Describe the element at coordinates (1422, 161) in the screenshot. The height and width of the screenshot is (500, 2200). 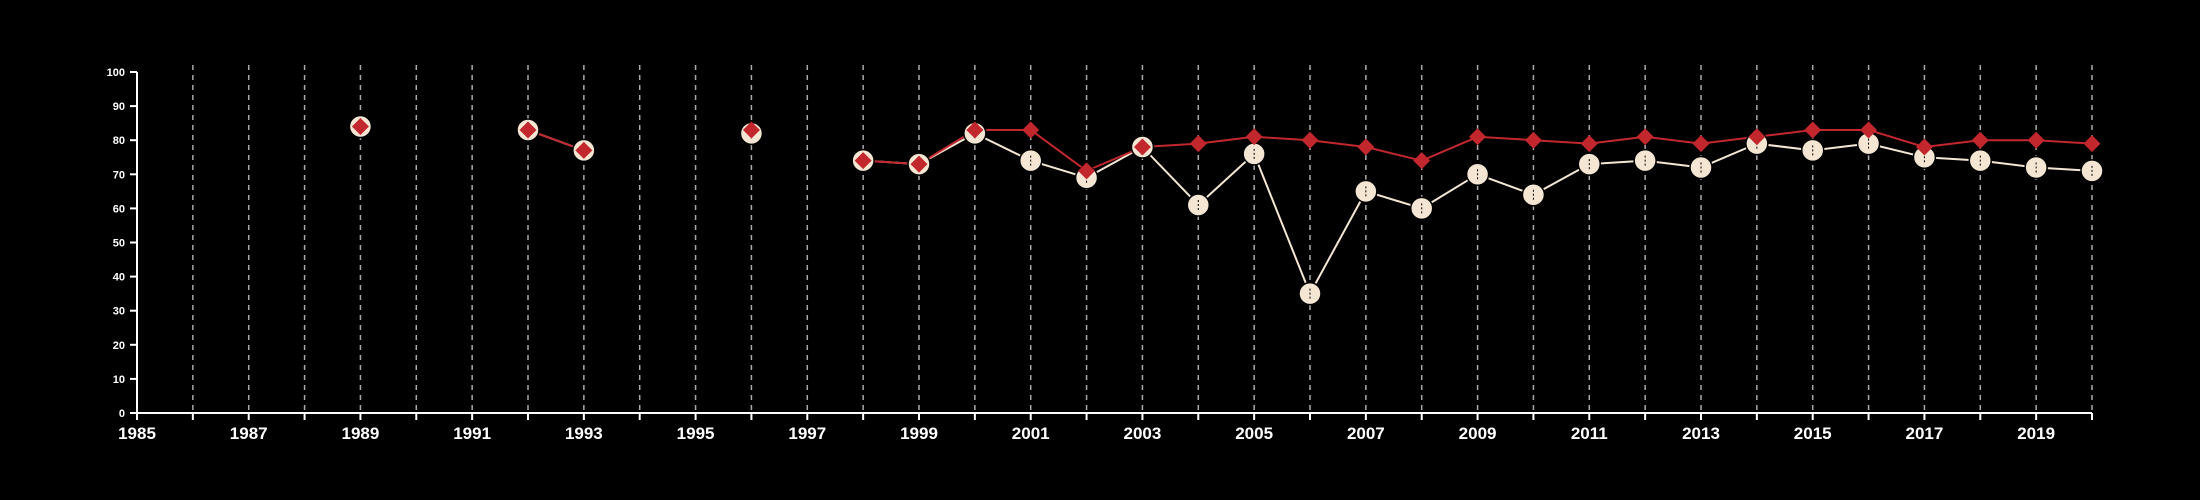
I see `series-2-point-2008` at that location.